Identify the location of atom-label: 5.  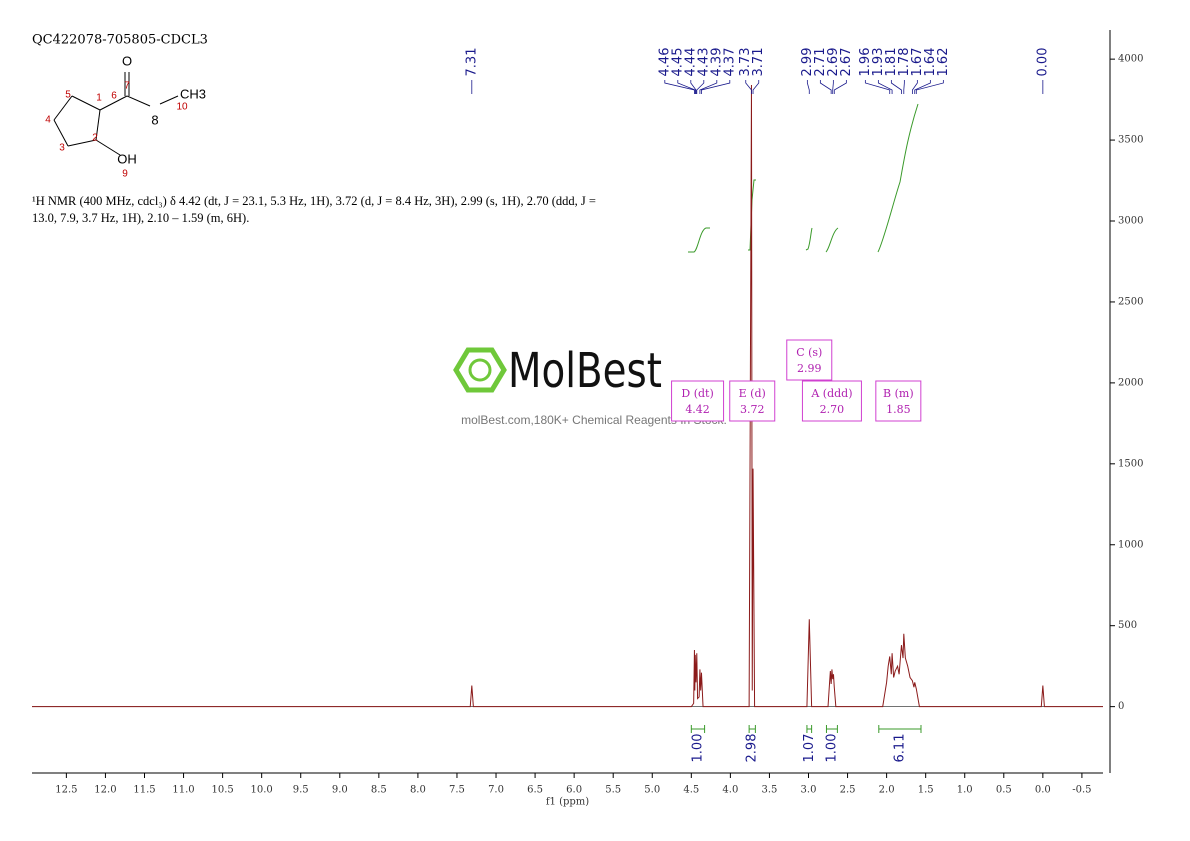
(68, 95).